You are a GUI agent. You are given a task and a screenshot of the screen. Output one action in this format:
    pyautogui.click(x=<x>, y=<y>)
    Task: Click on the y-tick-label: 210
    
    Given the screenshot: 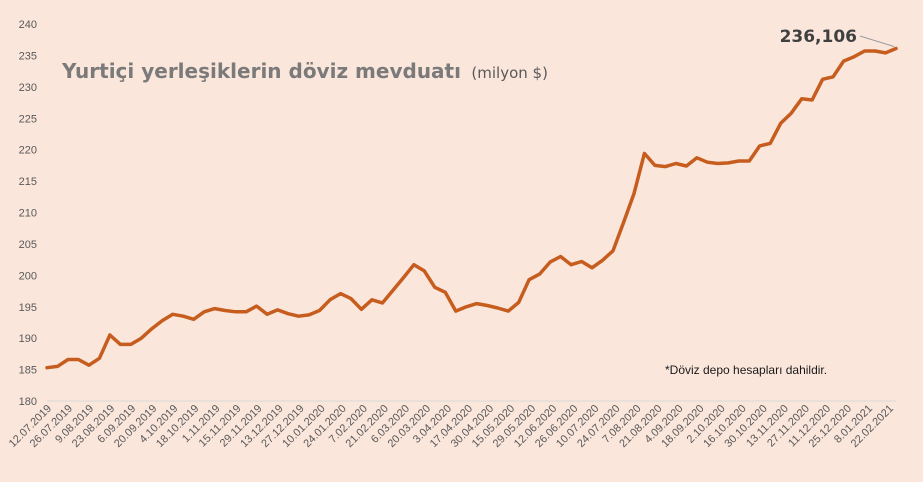 What is the action you would take?
    pyautogui.click(x=28, y=214)
    